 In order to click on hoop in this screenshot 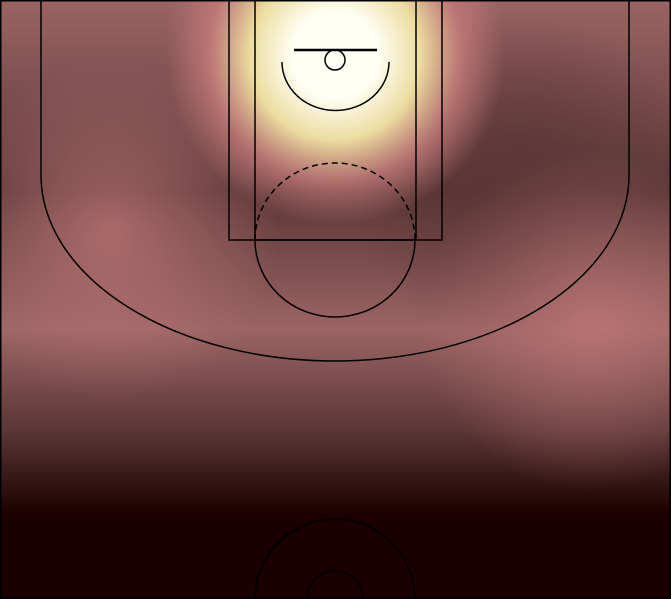, I will do `click(335, 60)`.